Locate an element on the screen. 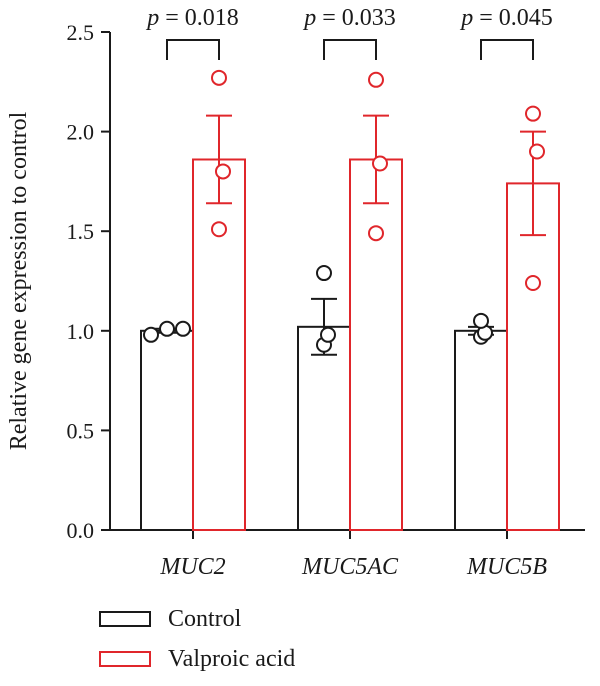  y-tick-label: 0.5 is located at coordinates (81, 430).